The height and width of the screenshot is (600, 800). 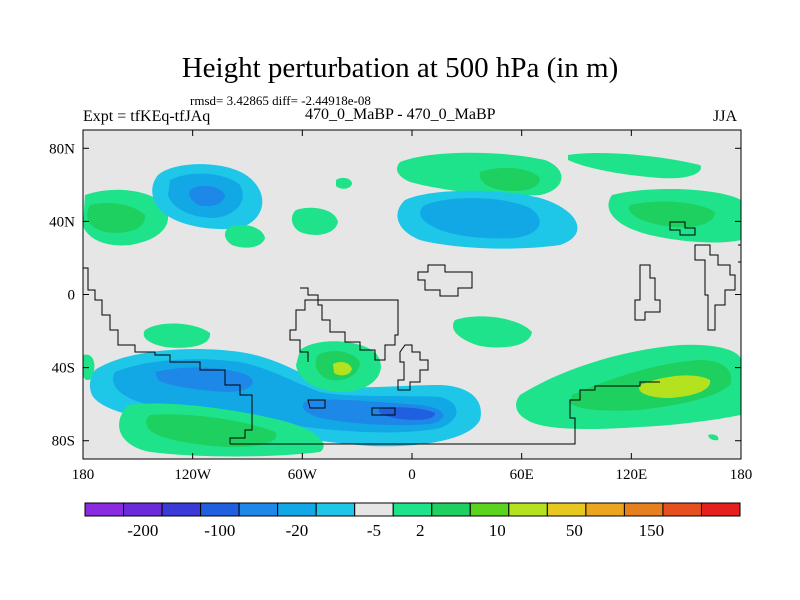 What do you see at coordinates (652, 530) in the screenshot?
I see `colorbar-label: 150` at bounding box center [652, 530].